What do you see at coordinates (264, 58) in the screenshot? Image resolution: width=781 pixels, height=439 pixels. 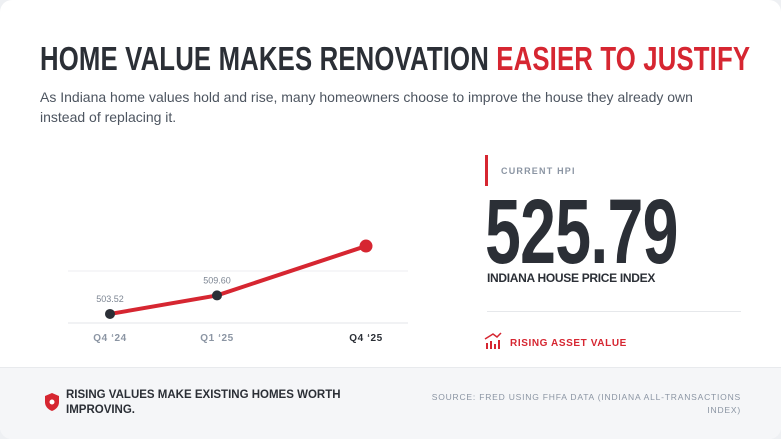 I see `title-main: HOME VALUE MAKES RENOVATION` at bounding box center [264, 58].